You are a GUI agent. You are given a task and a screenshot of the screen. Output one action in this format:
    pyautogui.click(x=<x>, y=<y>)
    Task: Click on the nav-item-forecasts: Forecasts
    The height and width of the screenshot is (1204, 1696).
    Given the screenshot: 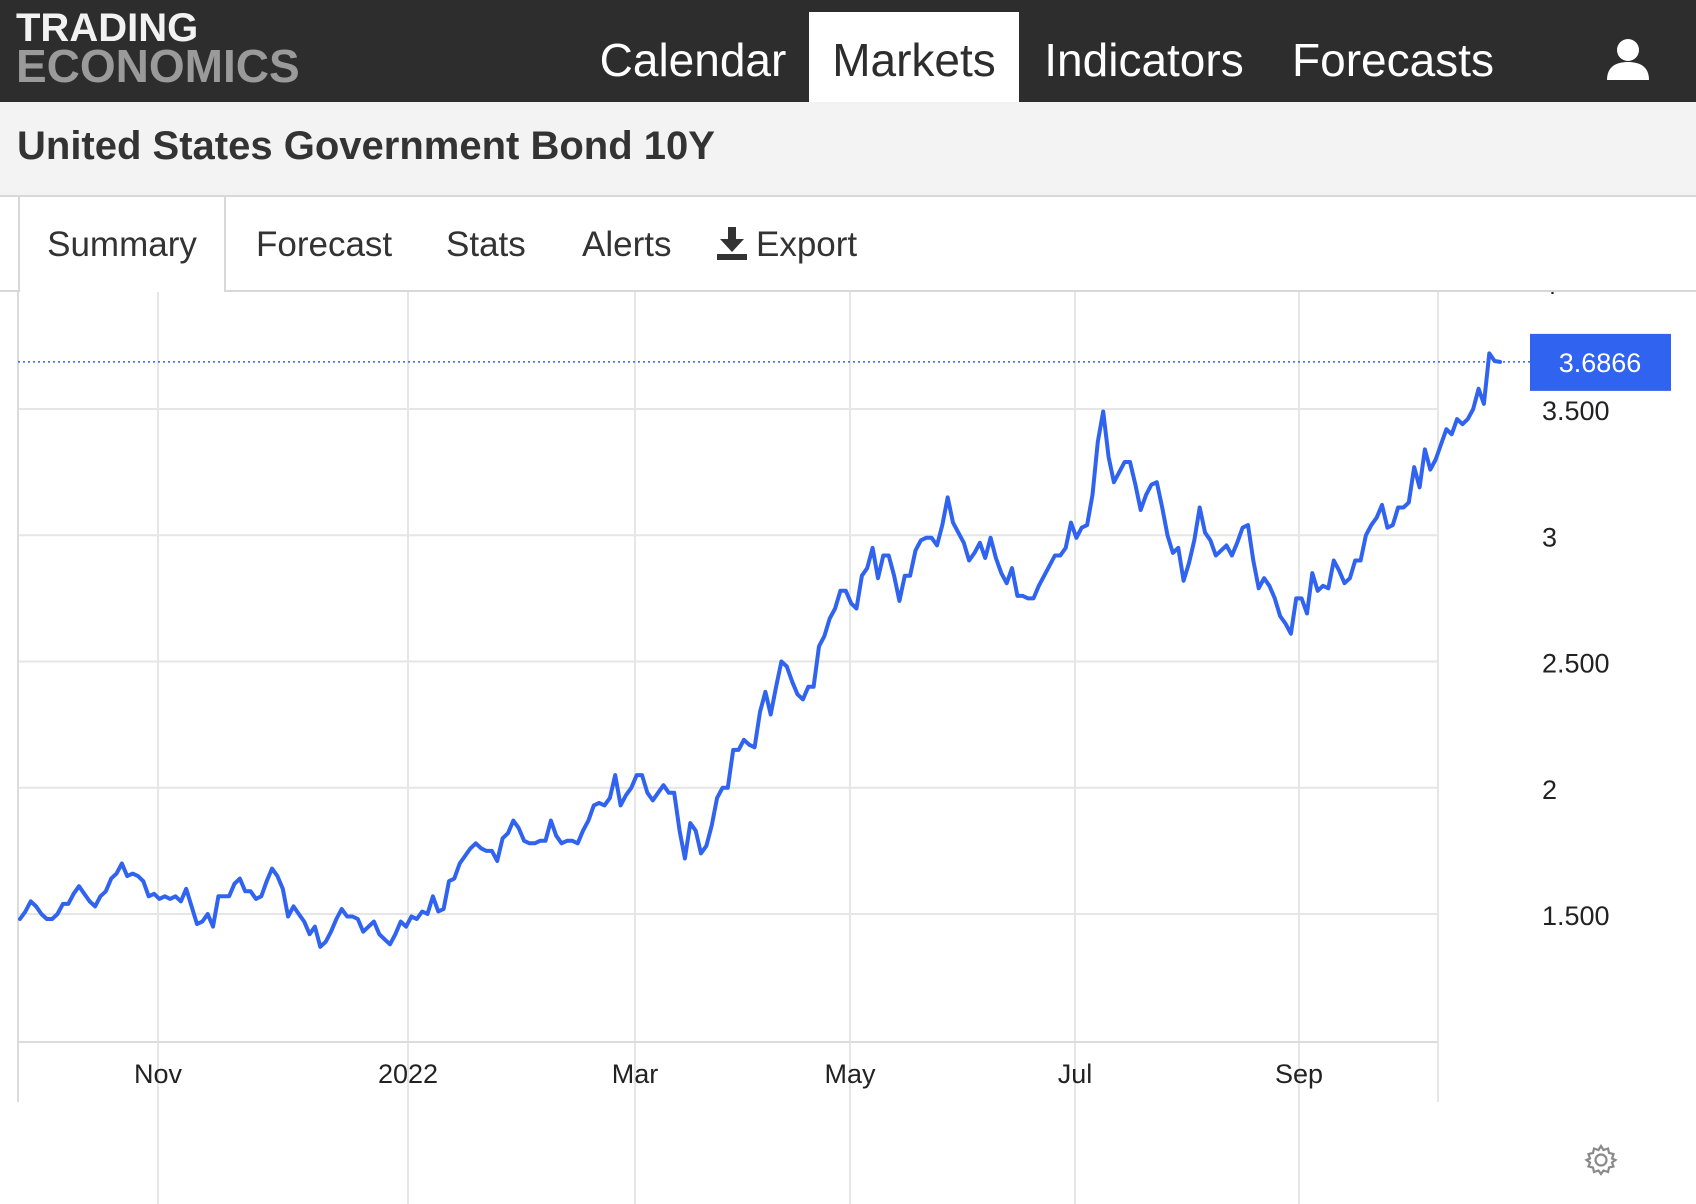 What is the action you would take?
    pyautogui.click(x=1393, y=60)
    